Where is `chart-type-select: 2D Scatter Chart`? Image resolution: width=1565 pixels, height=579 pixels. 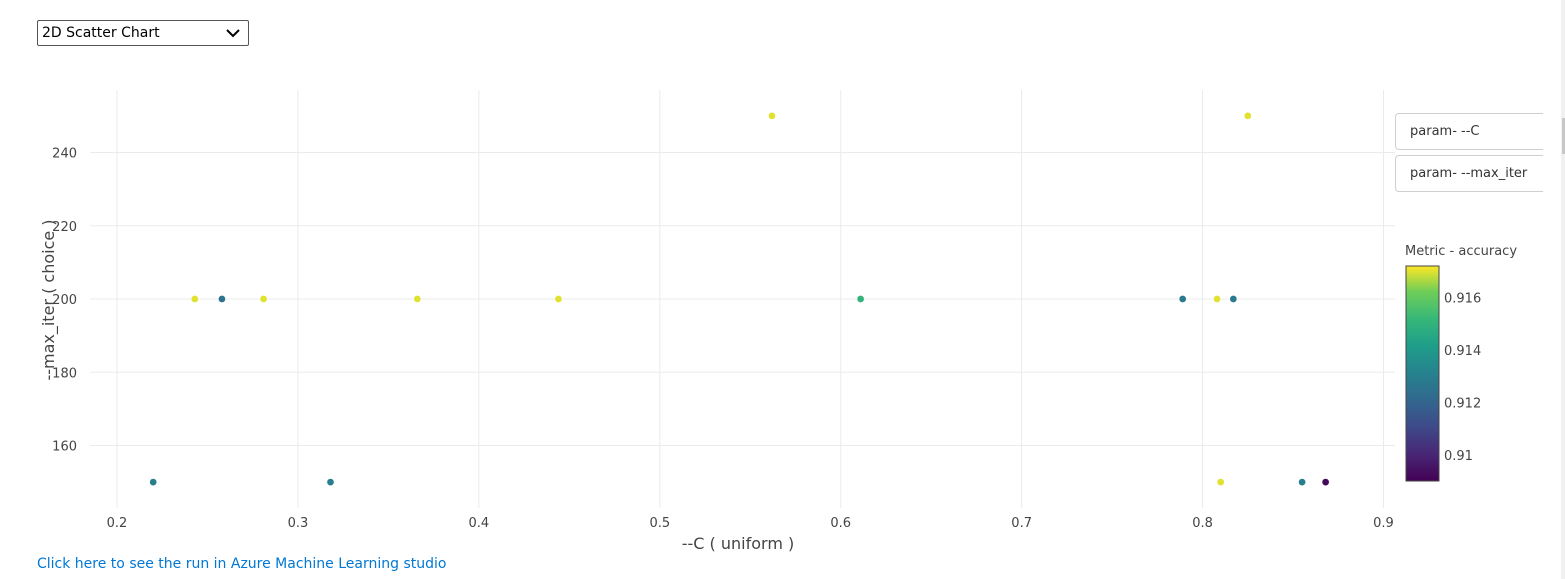
chart-type-select: 2D Scatter Chart is located at coordinates (143, 33).